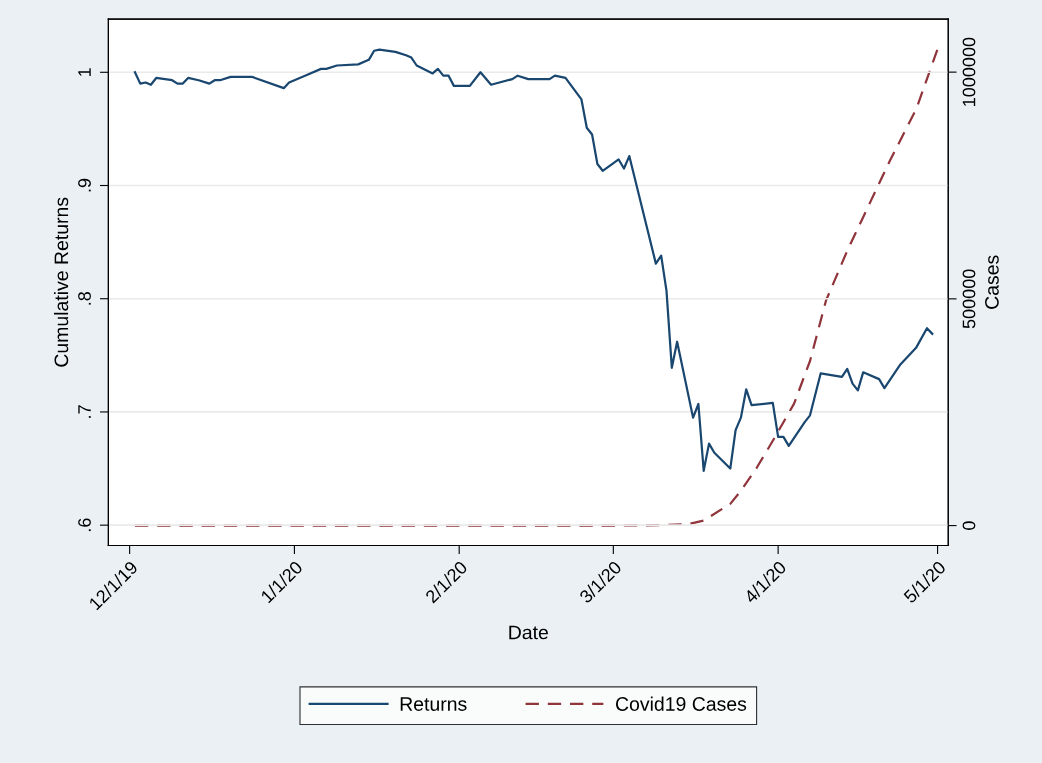  Describe the element at coordinates (969, 299) in the screenshot. I see `y2-tick-label: 500000` at that location.